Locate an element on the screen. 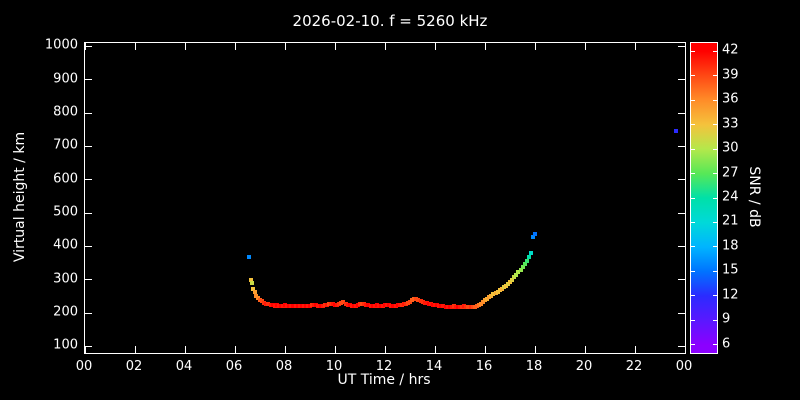  x-tick-label: 16 is located at coordinates (484, 366).